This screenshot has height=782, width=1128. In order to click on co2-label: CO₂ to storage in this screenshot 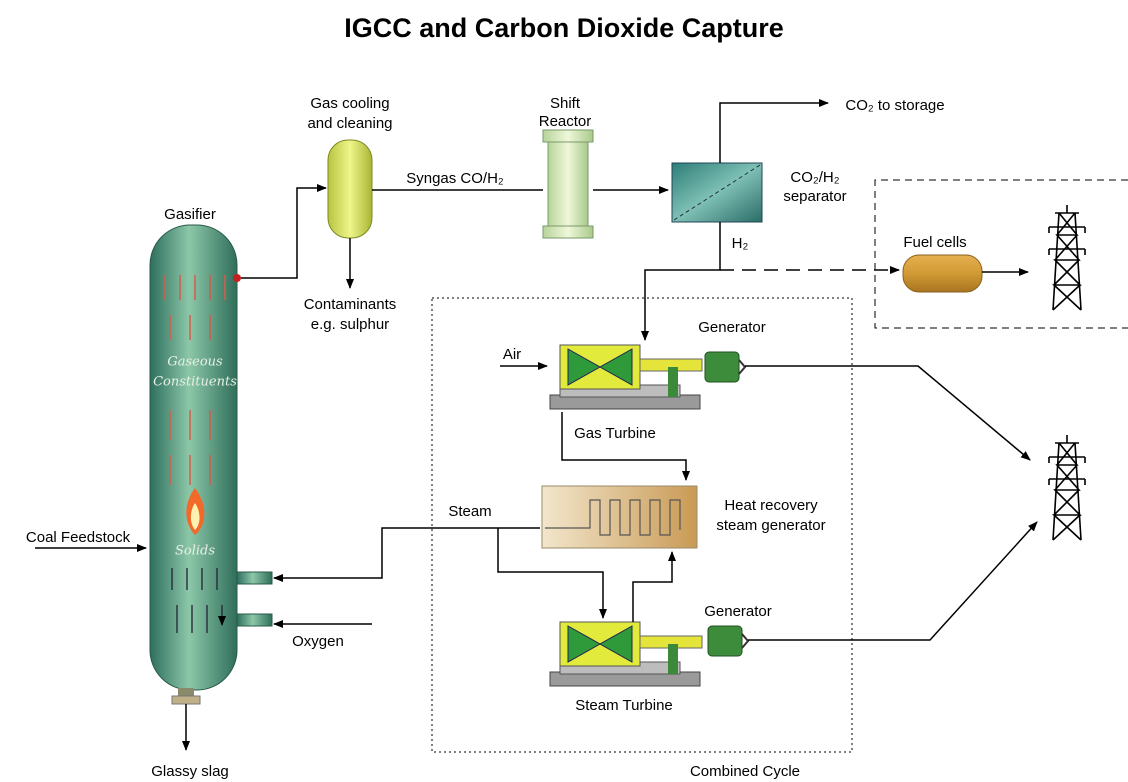, I will do `click(894, 105)`.